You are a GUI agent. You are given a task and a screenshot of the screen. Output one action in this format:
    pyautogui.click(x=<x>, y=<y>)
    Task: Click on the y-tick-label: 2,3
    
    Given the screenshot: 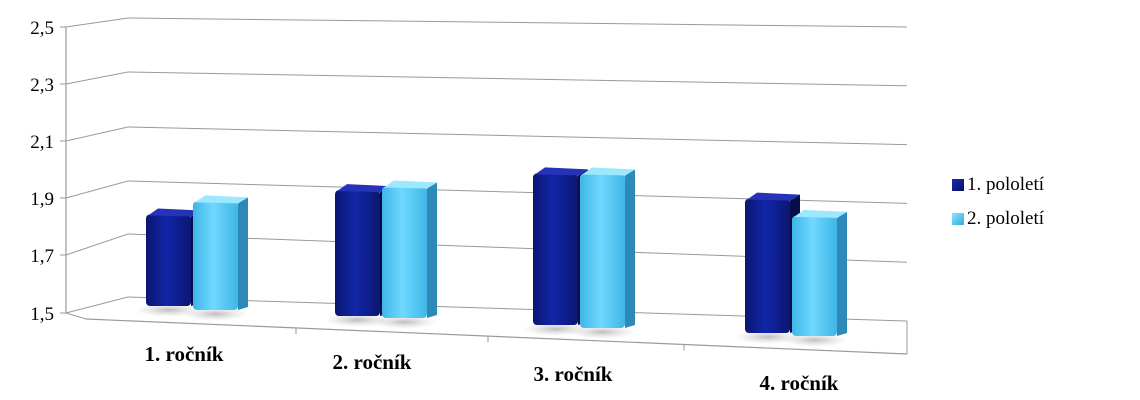 What is the action you would take?
    pyautogui.click(x=42, y=85)
    